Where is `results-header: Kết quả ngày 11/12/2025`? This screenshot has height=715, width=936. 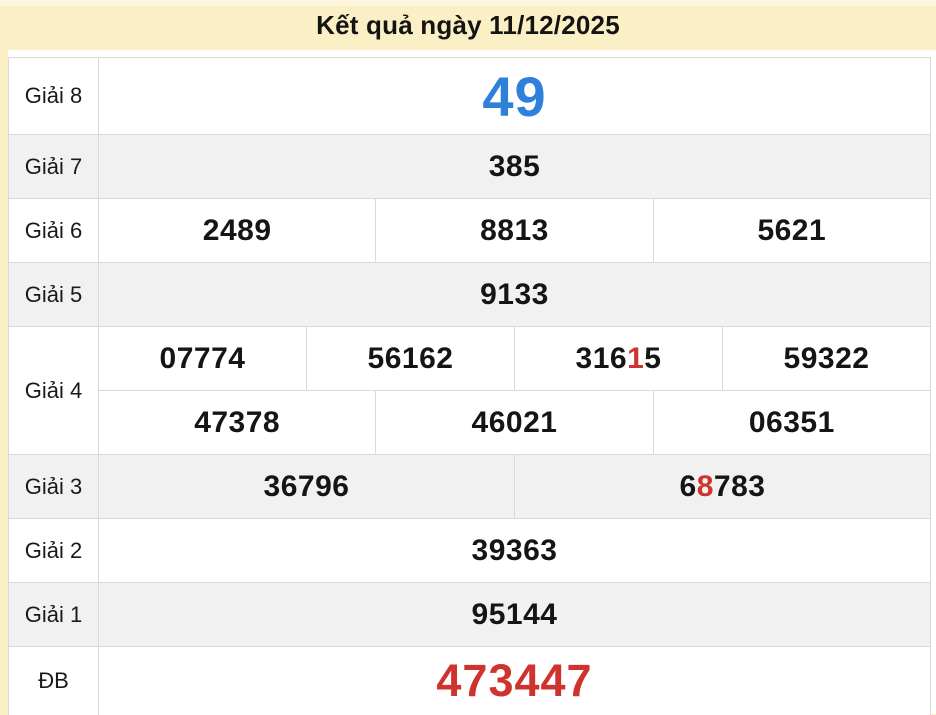 results-header: Kết quả ngày 11/12/2025 is located at coordinates (468, 25).